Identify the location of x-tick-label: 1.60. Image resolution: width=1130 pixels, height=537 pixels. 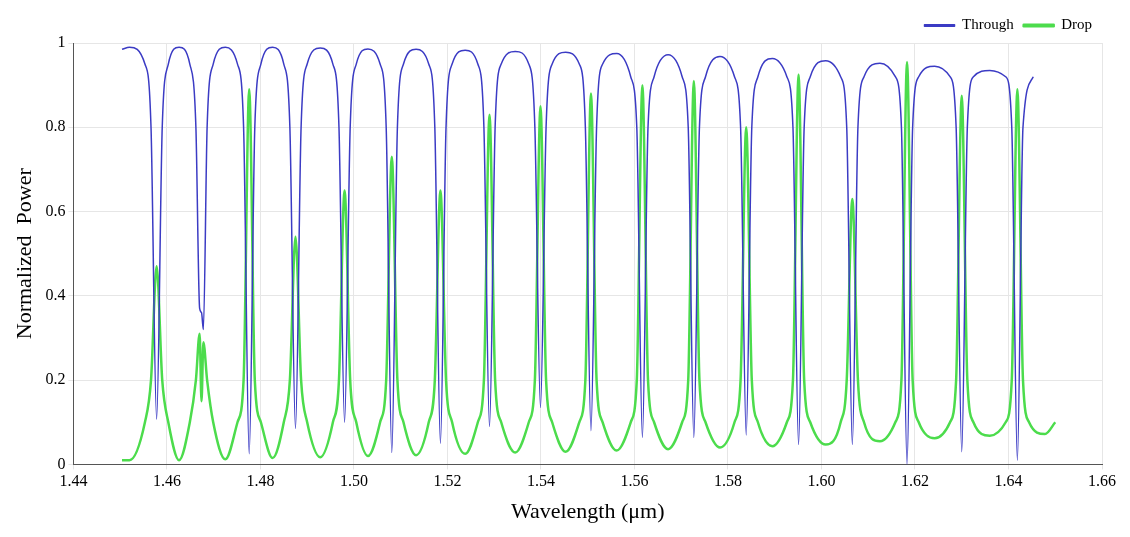
(821, 481).